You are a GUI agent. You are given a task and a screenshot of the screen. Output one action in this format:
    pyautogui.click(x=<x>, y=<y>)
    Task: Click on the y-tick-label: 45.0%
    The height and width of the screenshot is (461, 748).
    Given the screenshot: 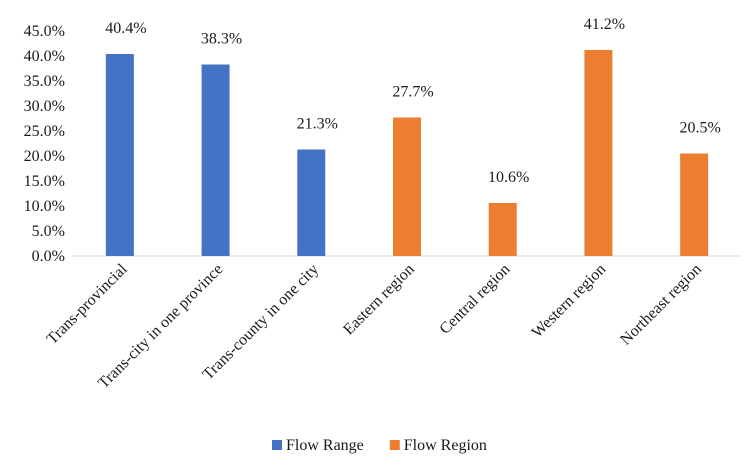 What is the action you would take?
    pyautogui.click(x=44, y=31)
    